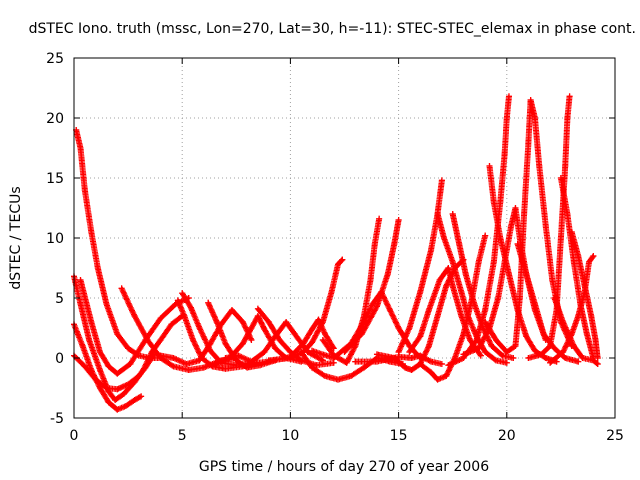 The width and height of the screenshot is (640, 480). I want to click on x-tick-label: 10, so click(290, 436).